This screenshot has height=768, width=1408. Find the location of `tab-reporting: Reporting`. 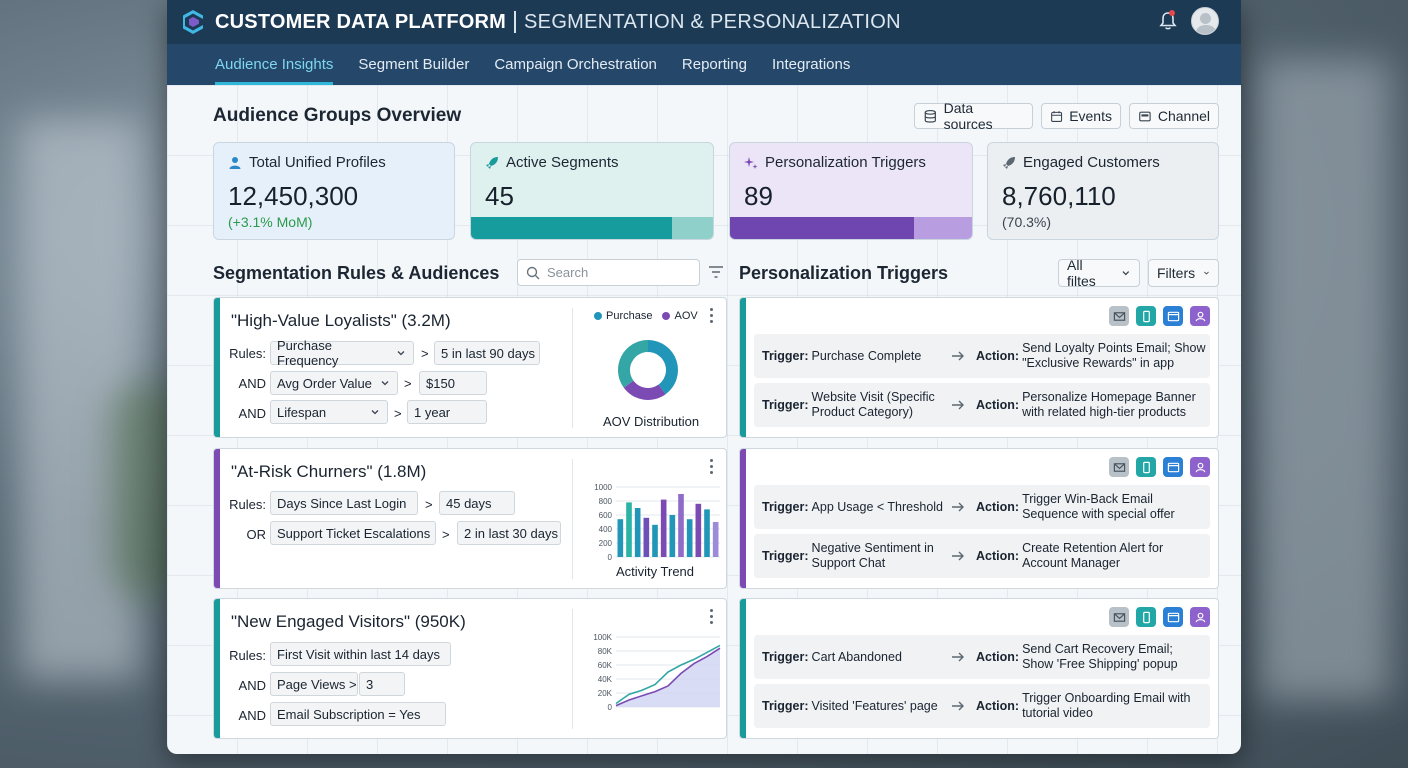

tab-reporting: Reporting is located at coordinates (714, 64).